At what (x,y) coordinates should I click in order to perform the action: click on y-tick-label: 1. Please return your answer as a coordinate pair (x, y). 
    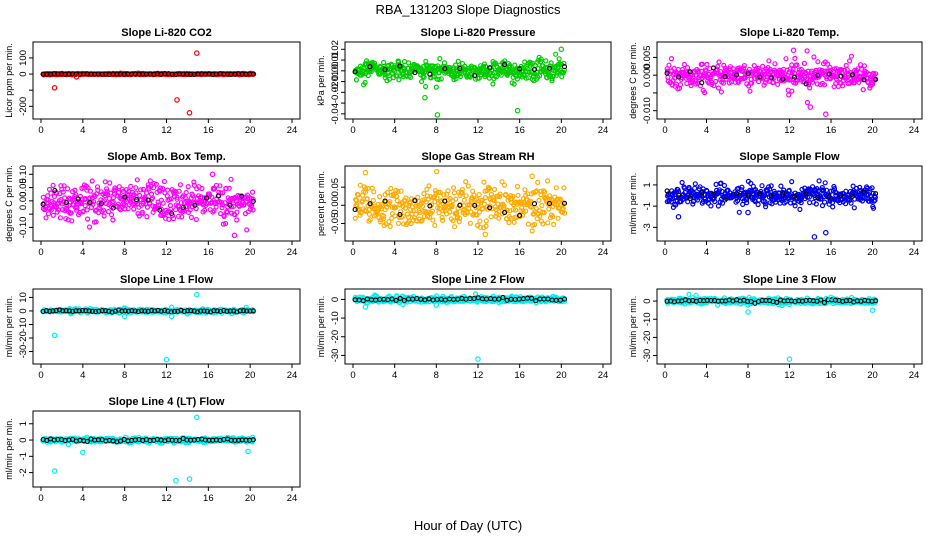
    Looking at the image, I should click on (647, 184).